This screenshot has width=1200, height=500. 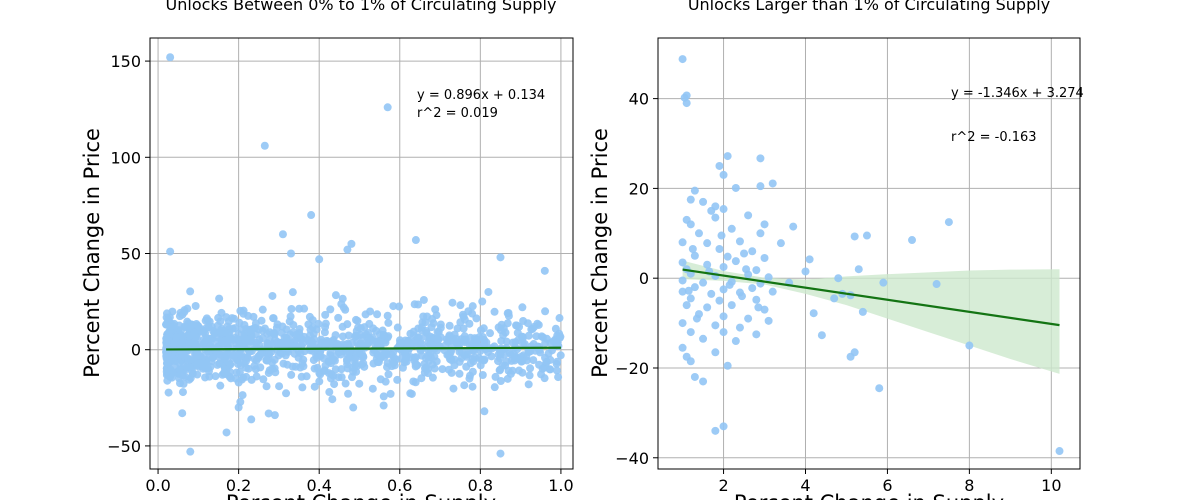 What do you see at coordinates (399, 485) in the screenshot?
I see `left-chart-xtick-label: 0.6` at bounding box center [399, 485].